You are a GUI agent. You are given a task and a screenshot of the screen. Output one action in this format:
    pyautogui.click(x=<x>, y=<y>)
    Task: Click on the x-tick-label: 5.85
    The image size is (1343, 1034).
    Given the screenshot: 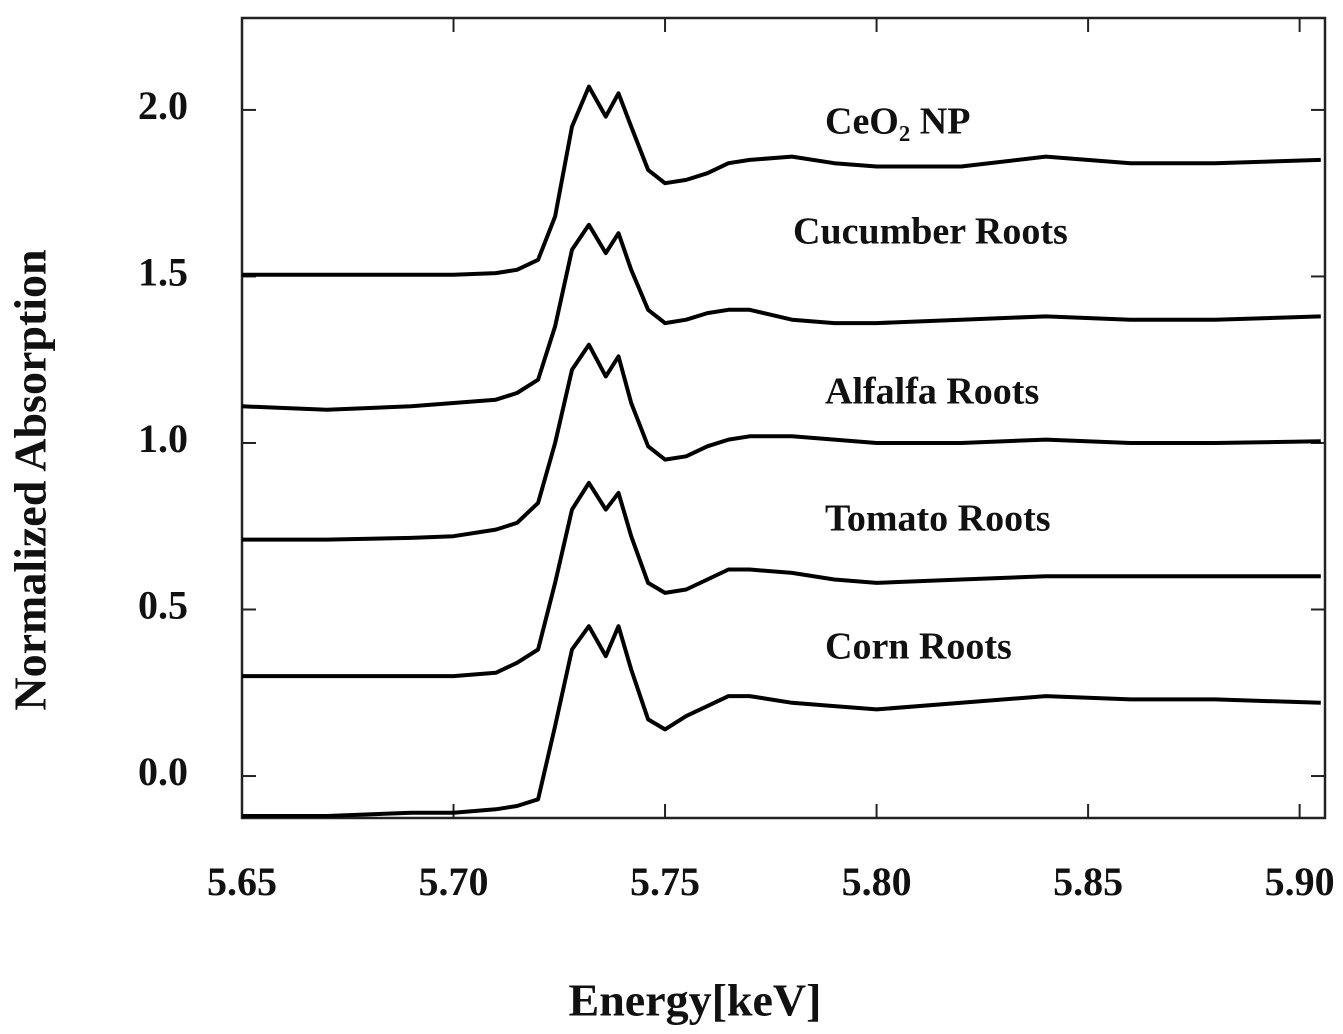 What is the action you would take?
    pyautogui.click(x=1088, y=881)
    